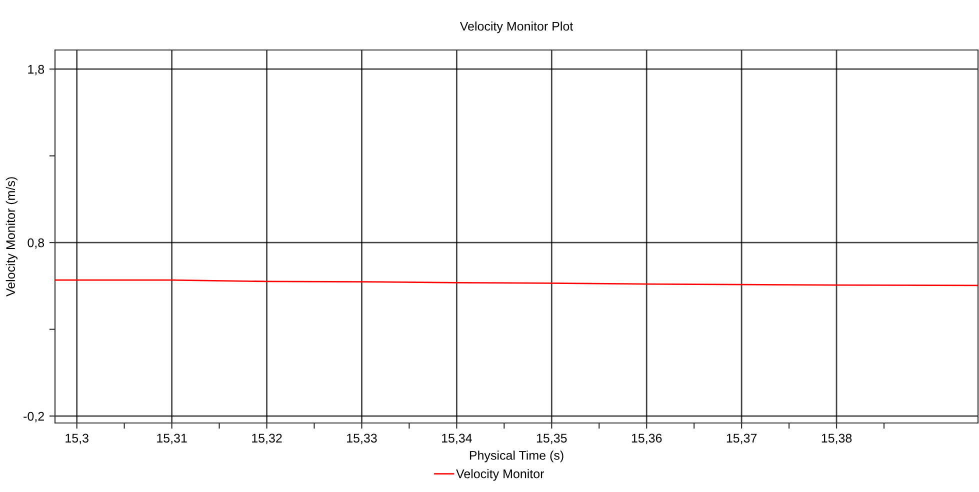  Describe the element at coordinates (36, 70) in the screenshot. I see `y-tick-label: 1,8` at that location.